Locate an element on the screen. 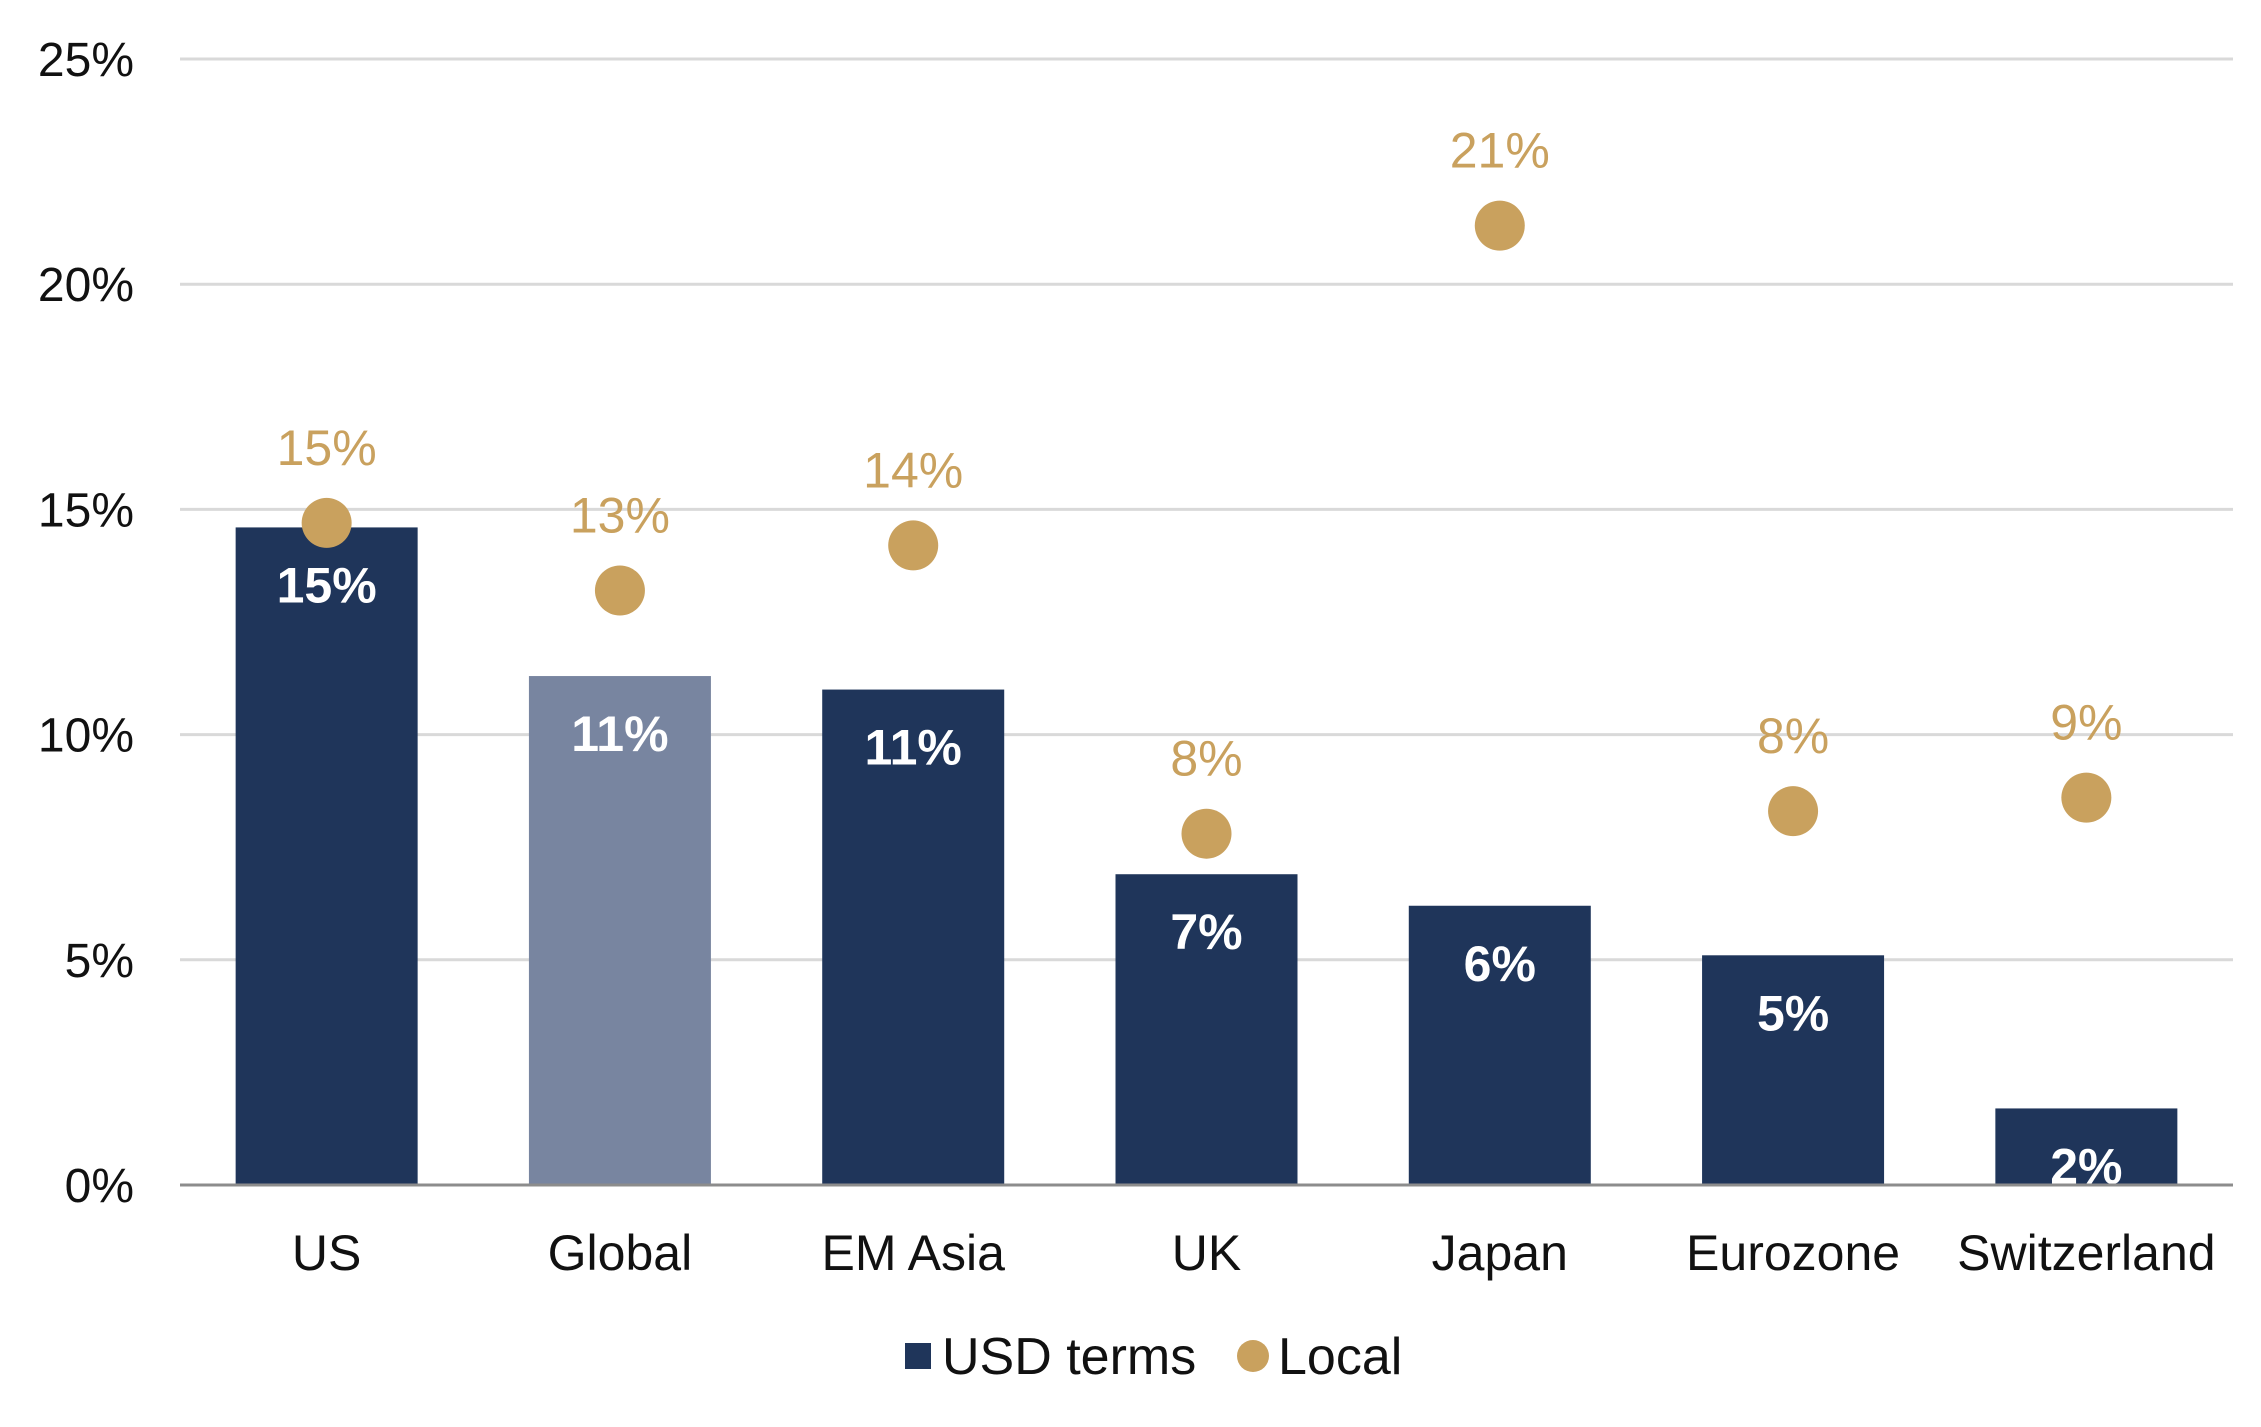  legend: USD terms Local is located at coordinates (1153, 1357).